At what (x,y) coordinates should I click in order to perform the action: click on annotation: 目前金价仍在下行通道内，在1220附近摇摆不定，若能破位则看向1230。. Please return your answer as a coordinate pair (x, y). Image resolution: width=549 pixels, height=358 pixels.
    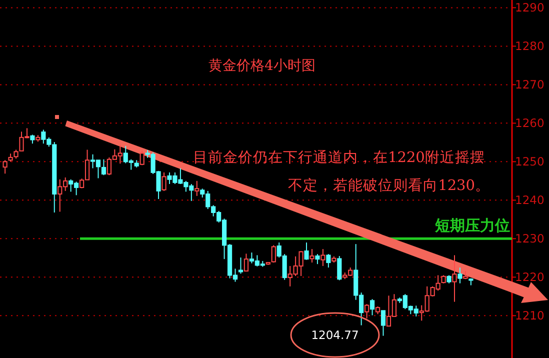
    Looking at the image, I should click on (341, 171).